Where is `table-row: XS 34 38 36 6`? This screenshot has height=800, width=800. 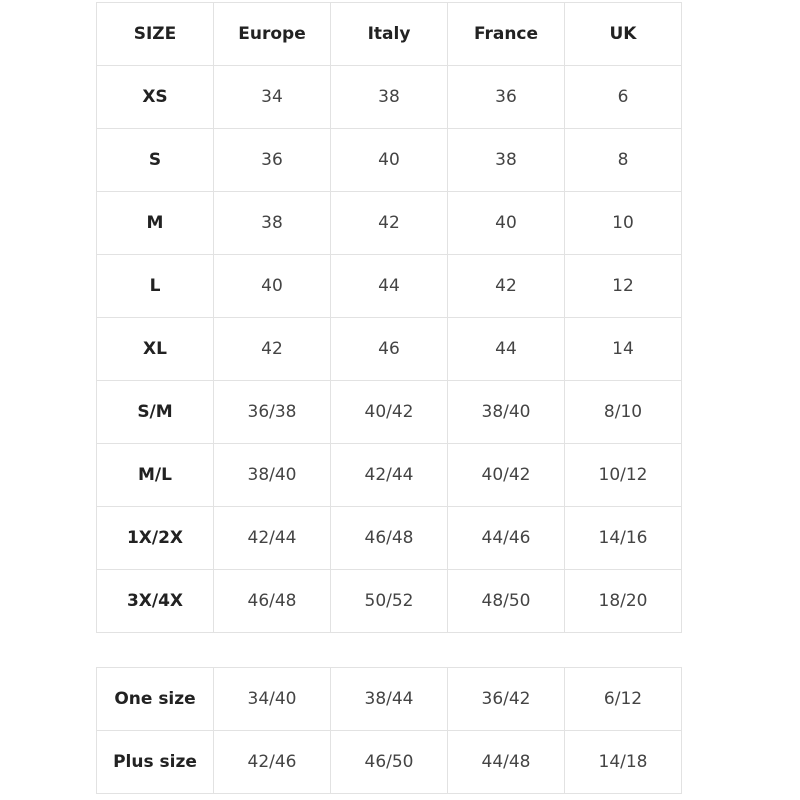 table-row: XS 34 38 36 6 is located at coordinates (389, 97).